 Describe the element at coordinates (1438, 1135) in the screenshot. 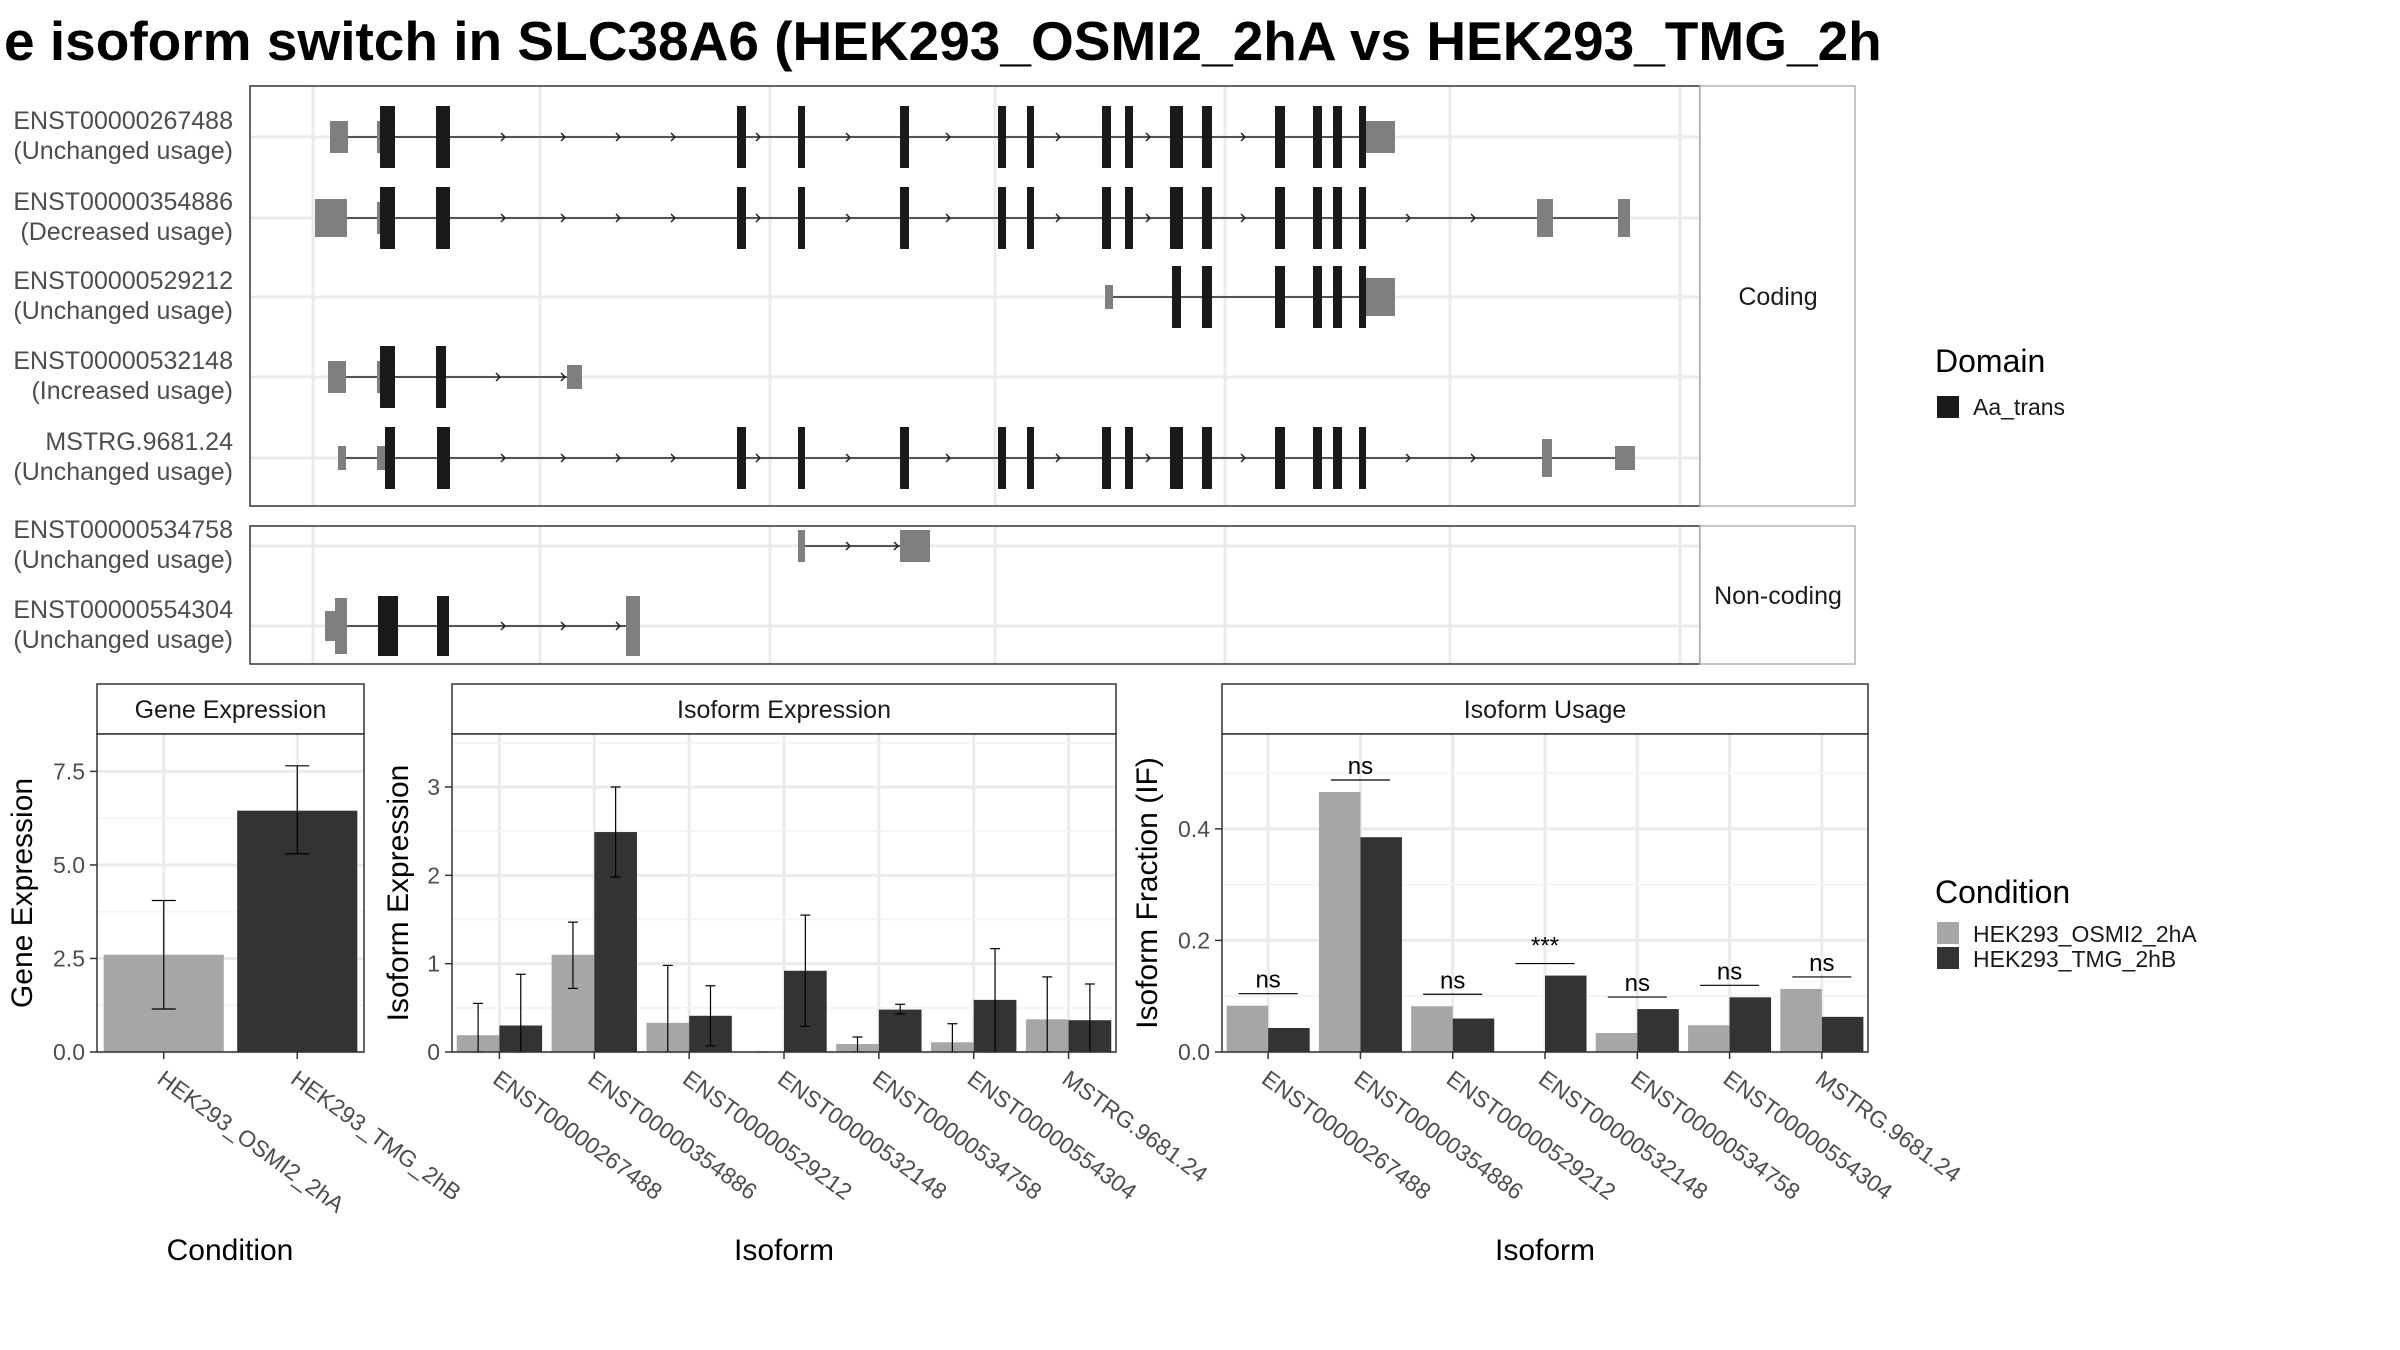

I see `isoform-usage-xtick-label: ENST00000354886` at that location.